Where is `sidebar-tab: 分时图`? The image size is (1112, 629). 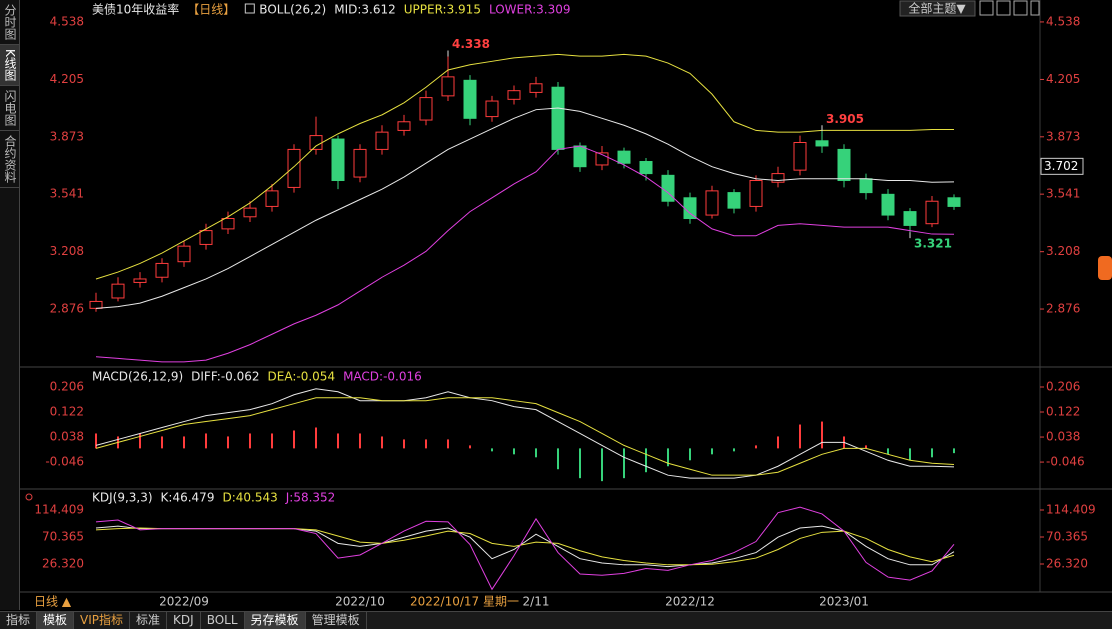 sidebar-tab: 分时图 is located at coordinates (9, 22).